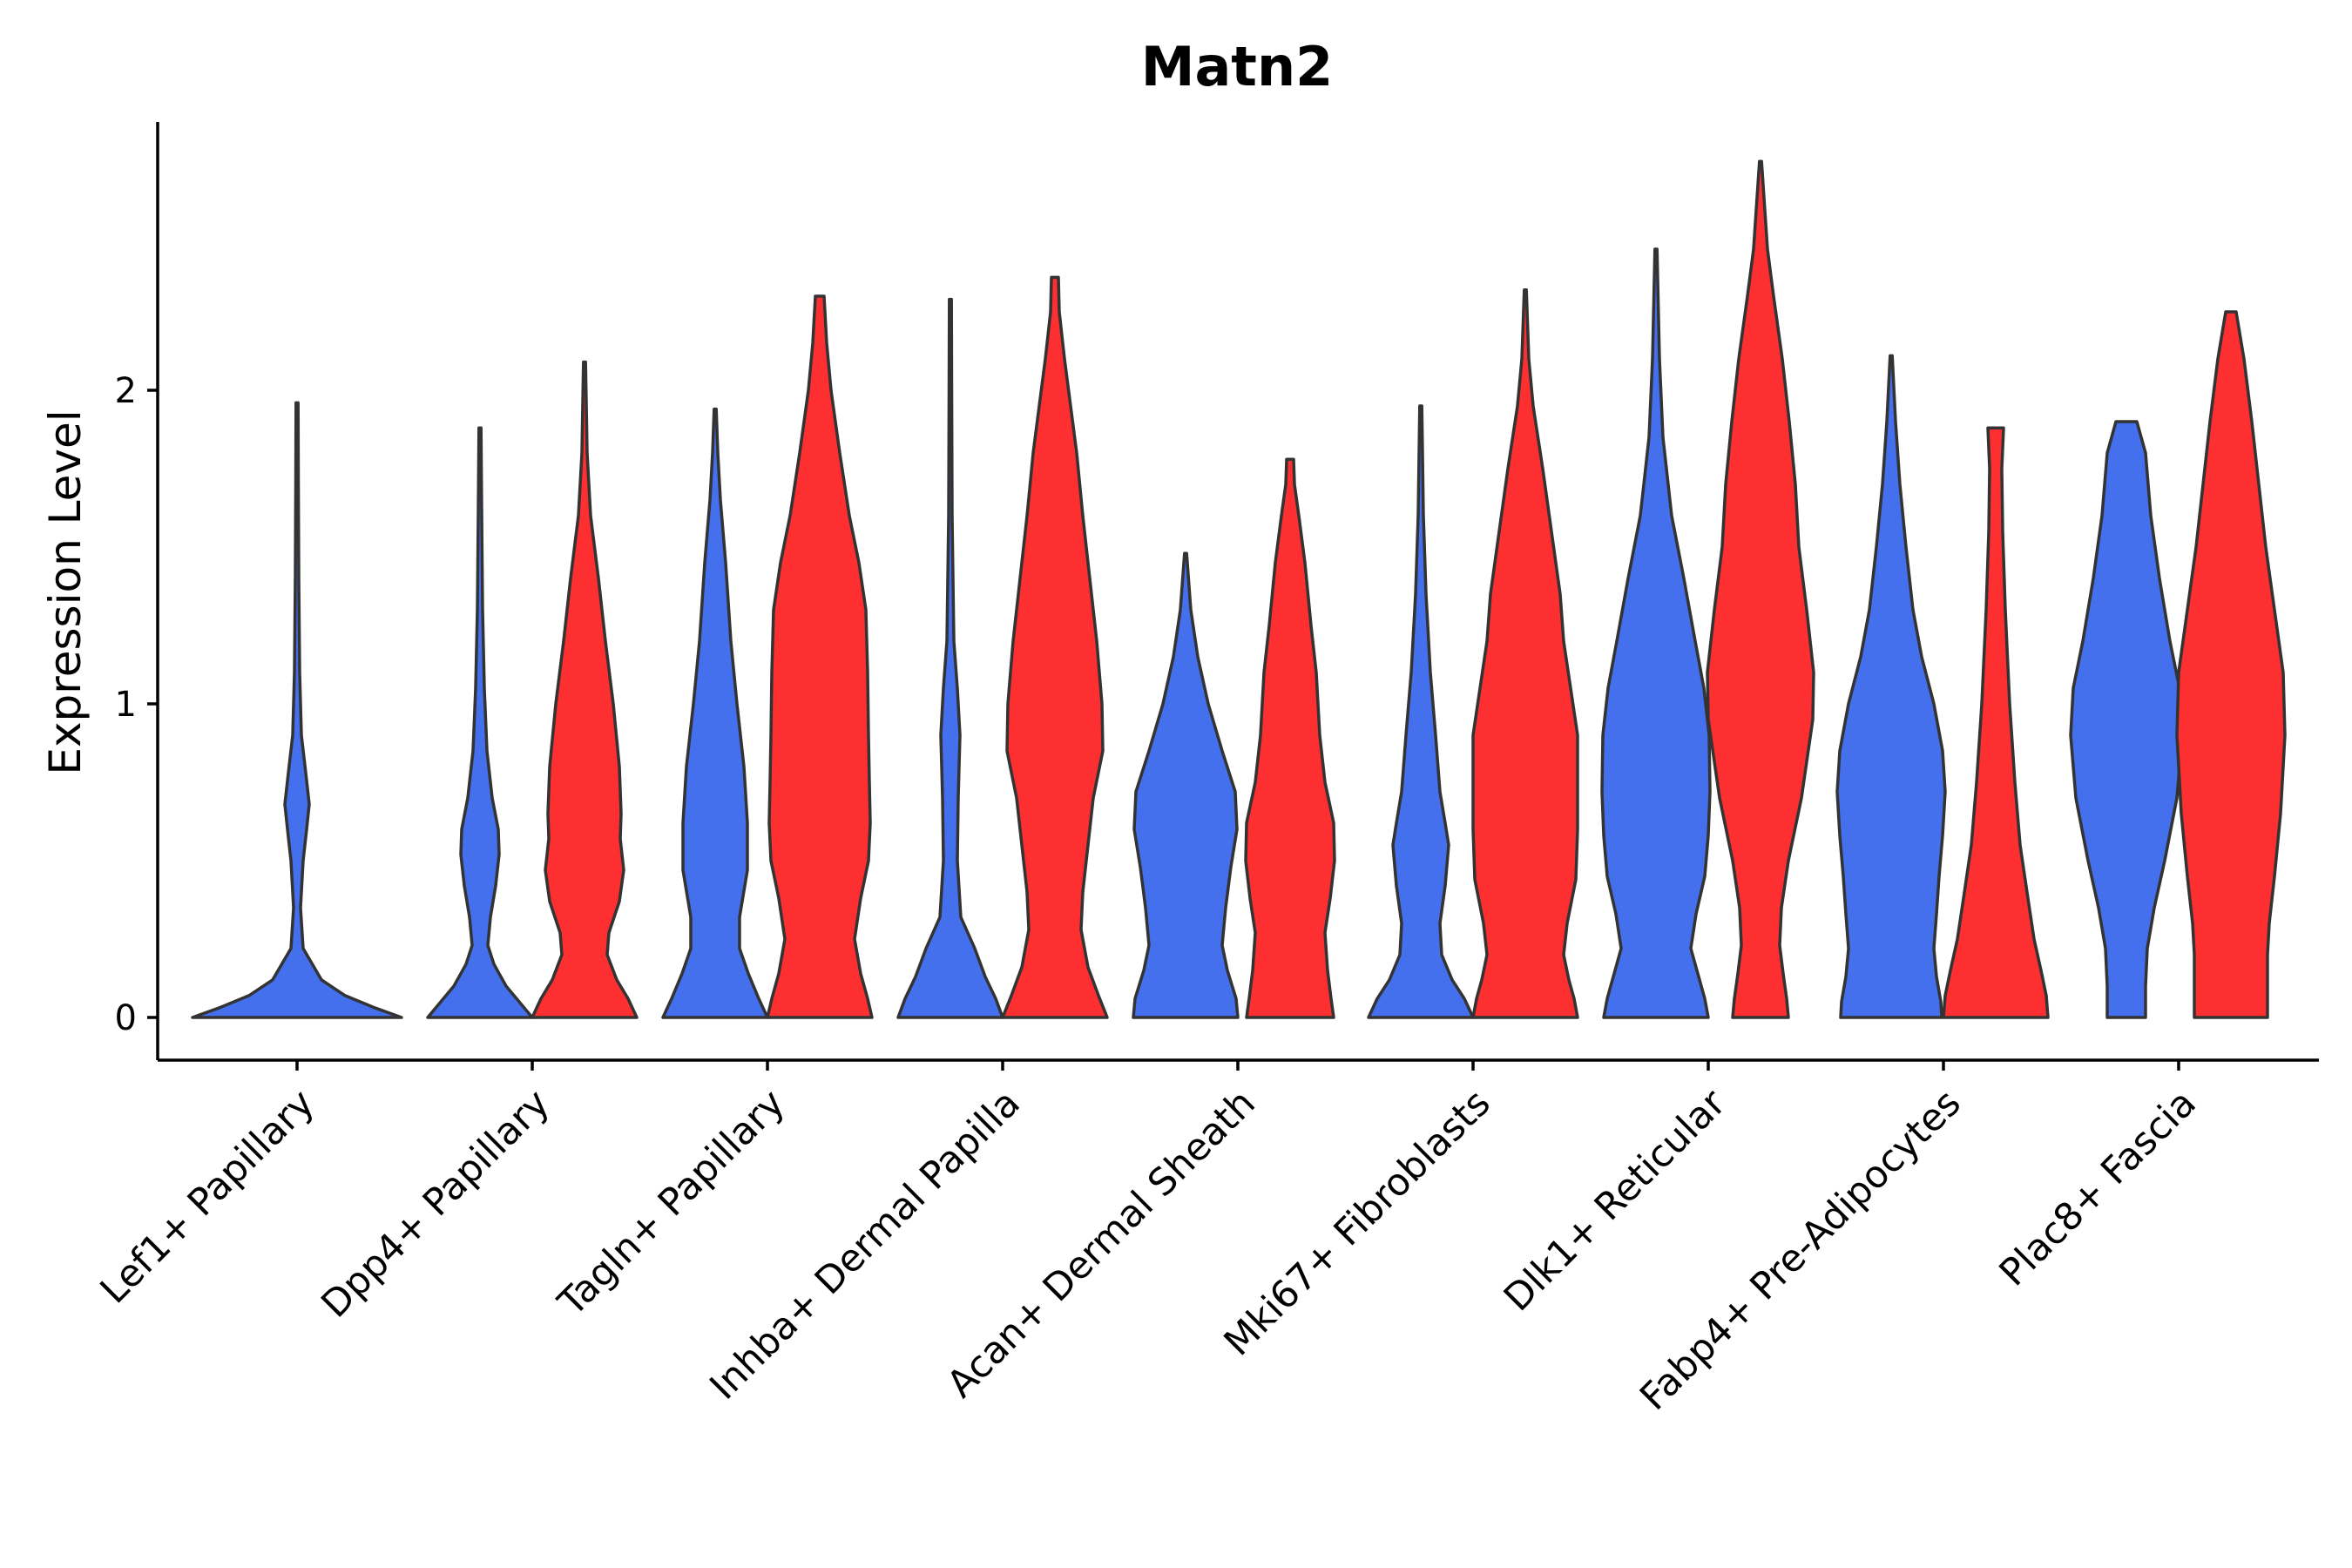 Image resolution: width=2352 pixels, height=1568 pixels. Describe the element at coordinates (66, 591) in the screenshot. I see `y-axis-label: Expression Level` at that location.